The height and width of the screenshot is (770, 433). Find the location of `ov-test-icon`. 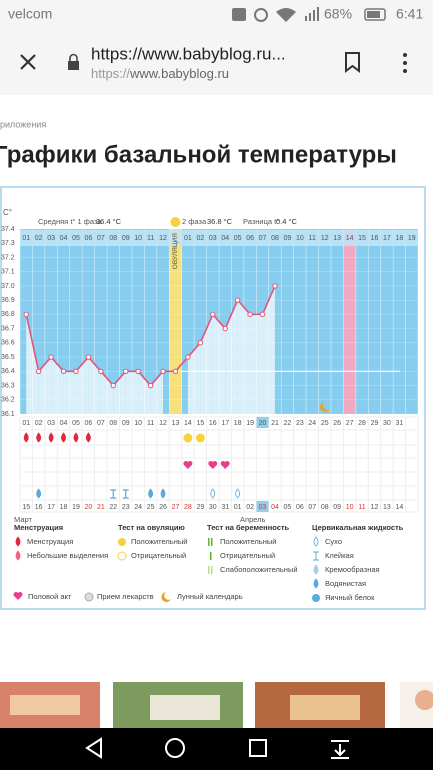

ov-test-icon is located at coordinates (188, 438).